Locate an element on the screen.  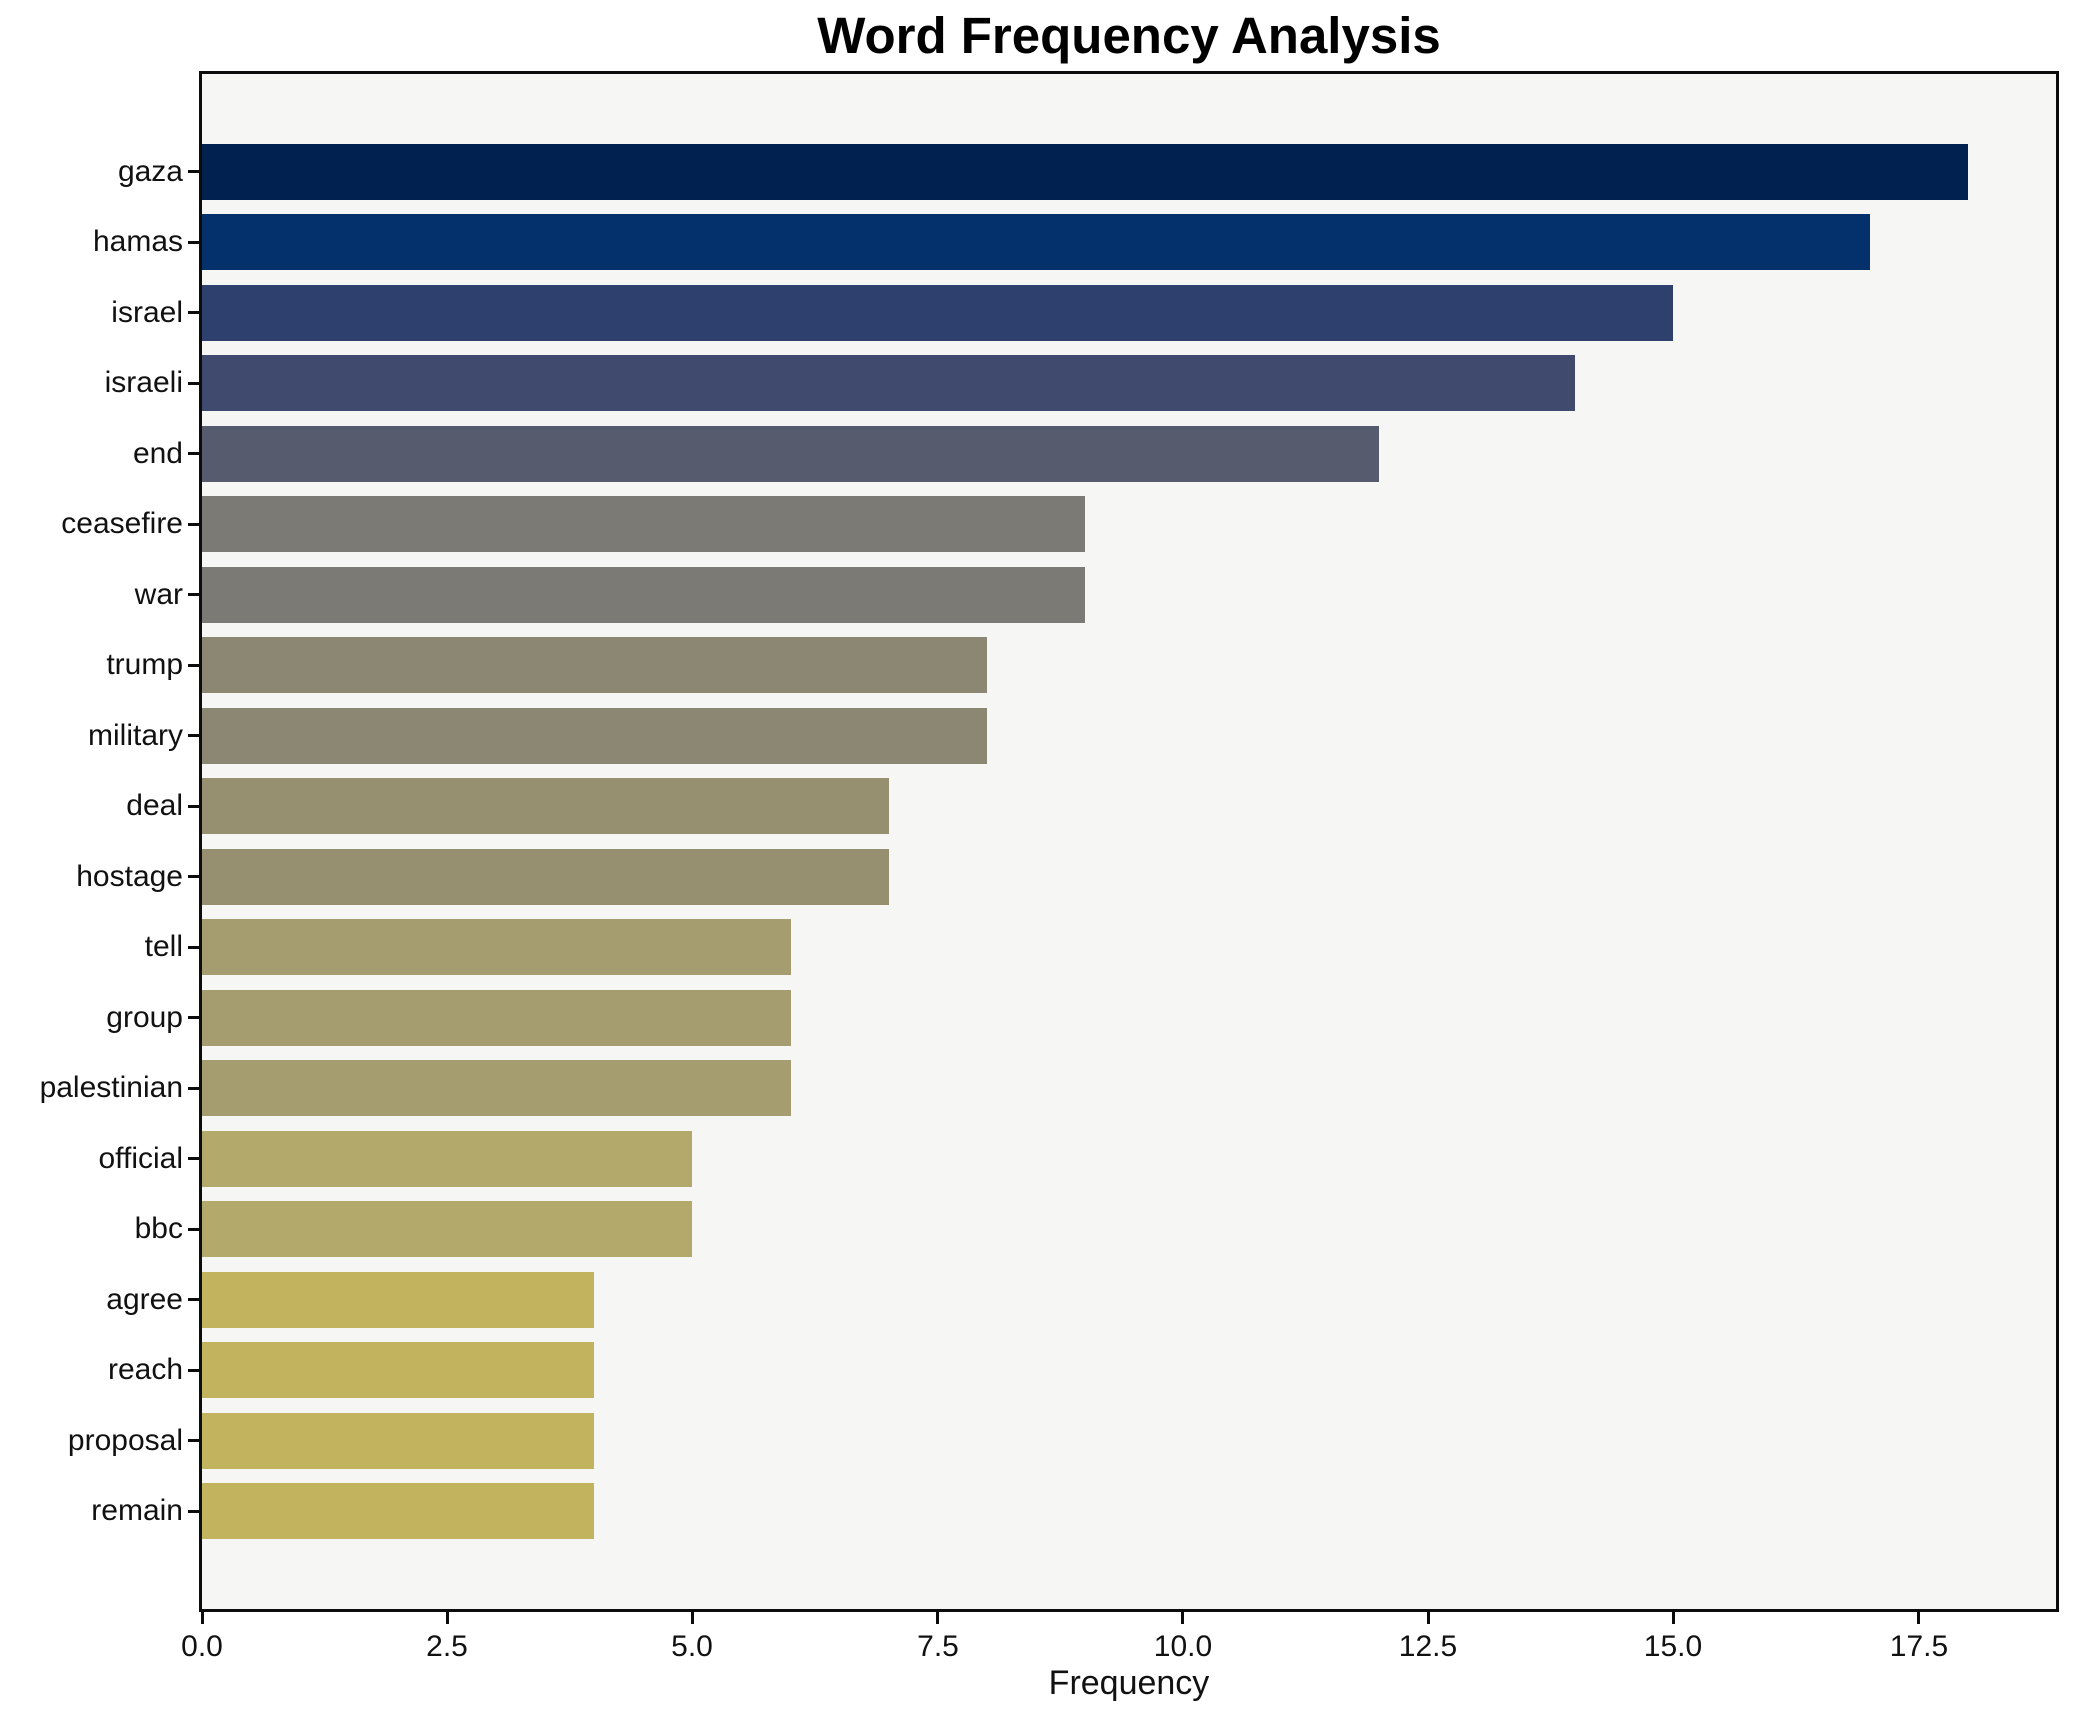
x-tick-label-2.5: 2.5 is located at coordinates (447, 1646).